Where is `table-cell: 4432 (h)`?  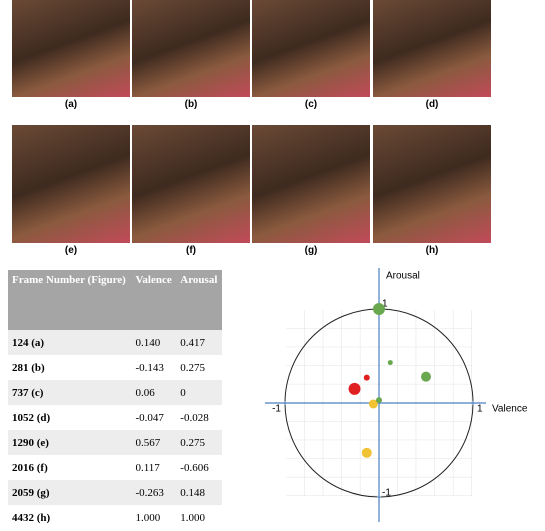
table-cell: 4432 (h) is located at coordinates (31, 517).